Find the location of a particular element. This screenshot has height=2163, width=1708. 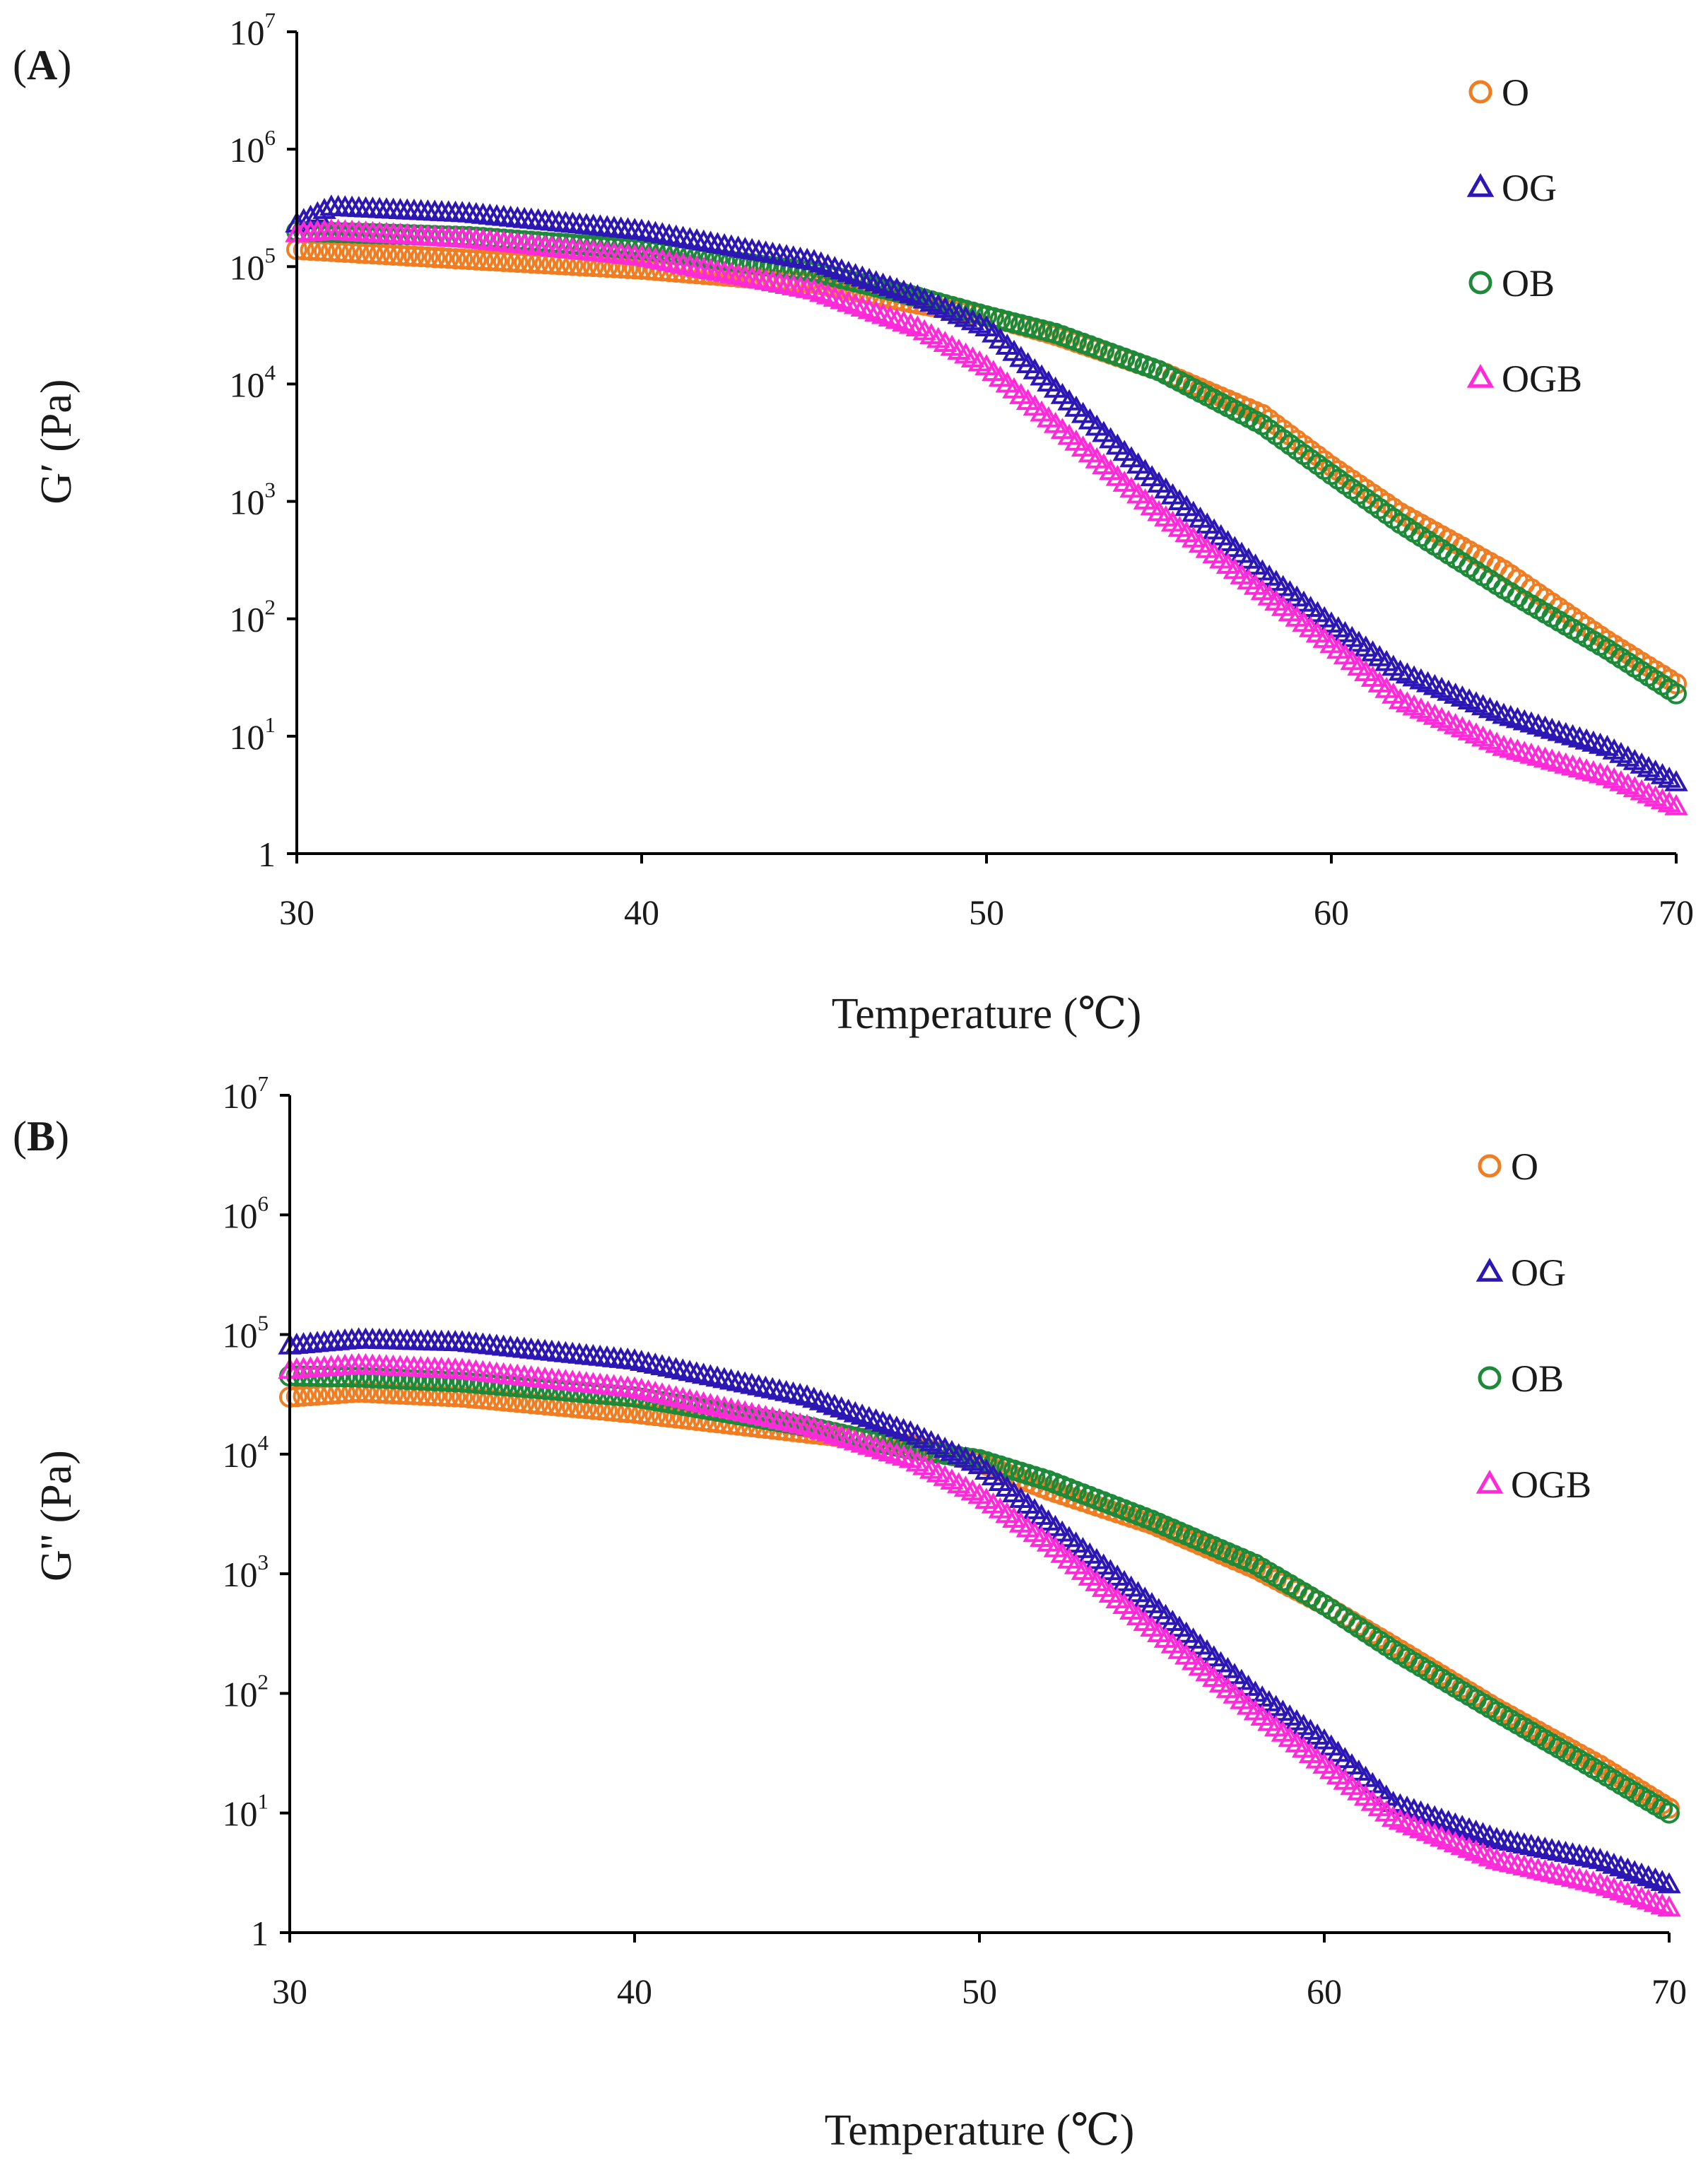

x-tick-label: 60 is located at coordinates (1325, 1991).